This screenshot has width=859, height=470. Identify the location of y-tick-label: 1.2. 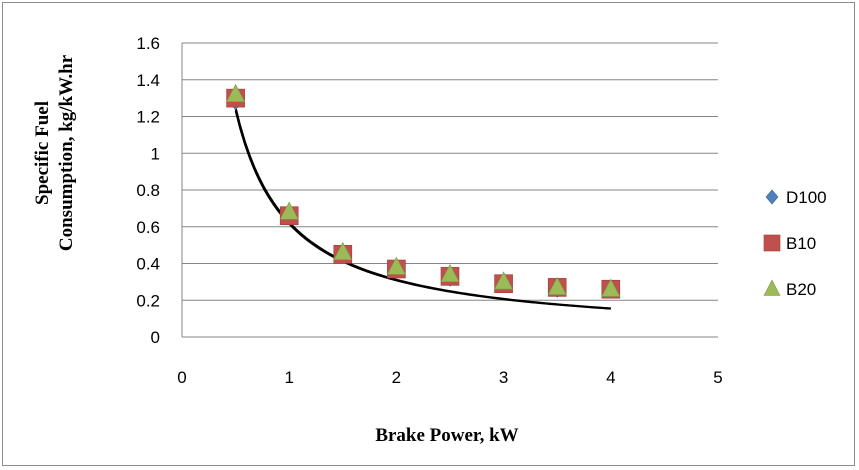
(148, 117).